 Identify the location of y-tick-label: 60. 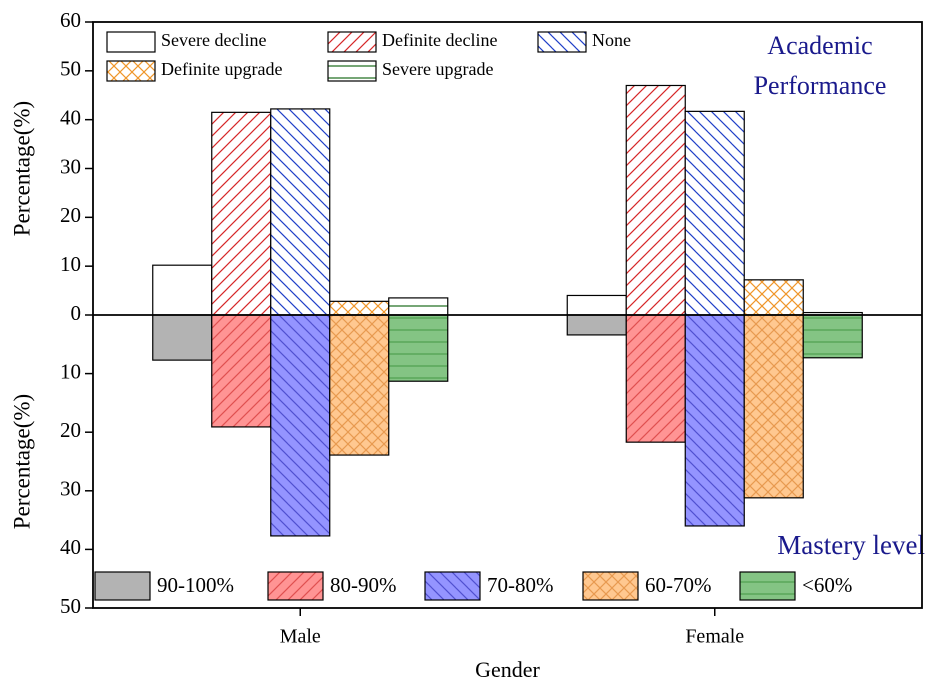
(70, 20).